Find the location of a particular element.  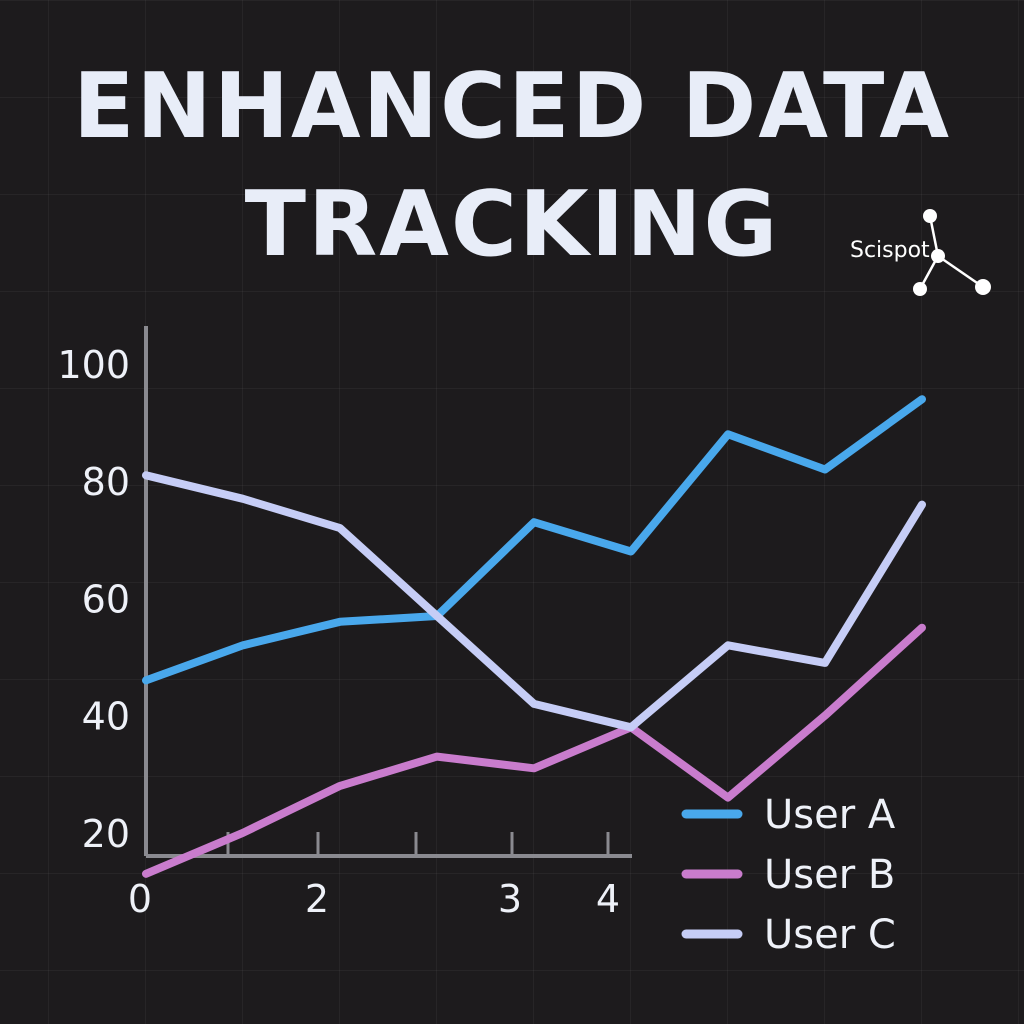

y-axis-ticks: 20 40 60 80 100 is located at coordinates (93, 599).